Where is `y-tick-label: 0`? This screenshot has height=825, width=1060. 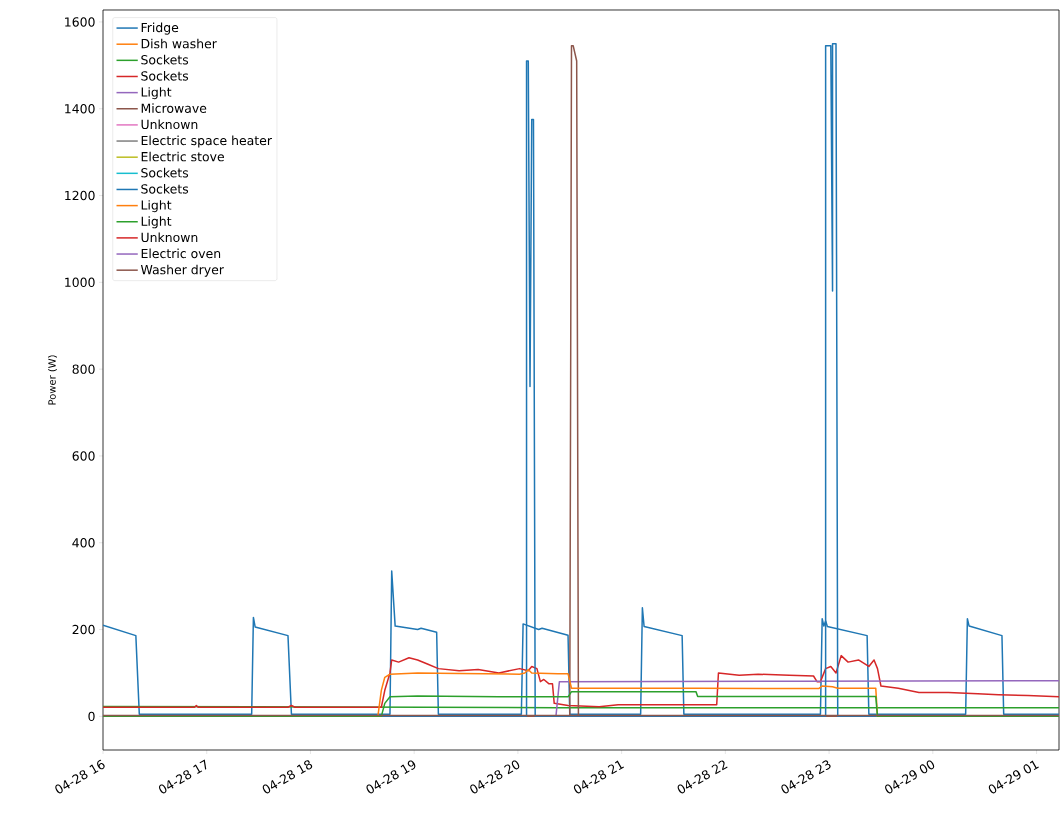 y-tick-label: 0 is located at coordinates (91, 716).